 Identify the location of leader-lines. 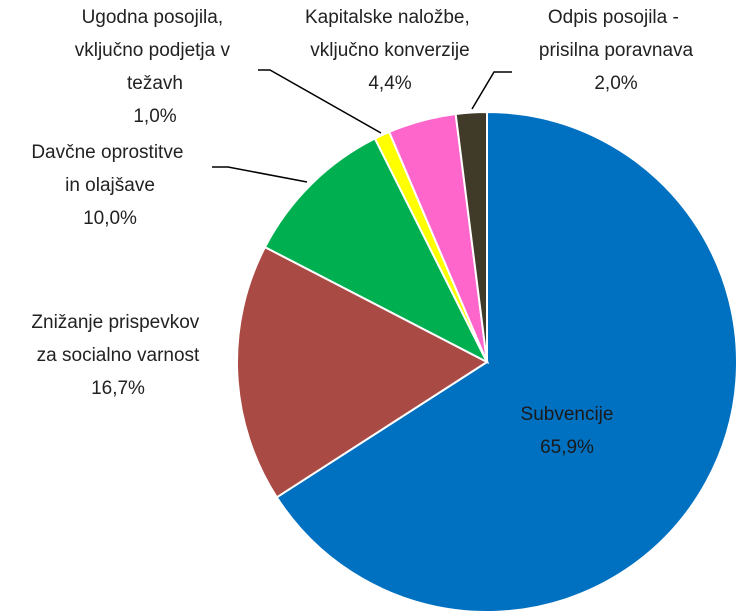
(362, 126).